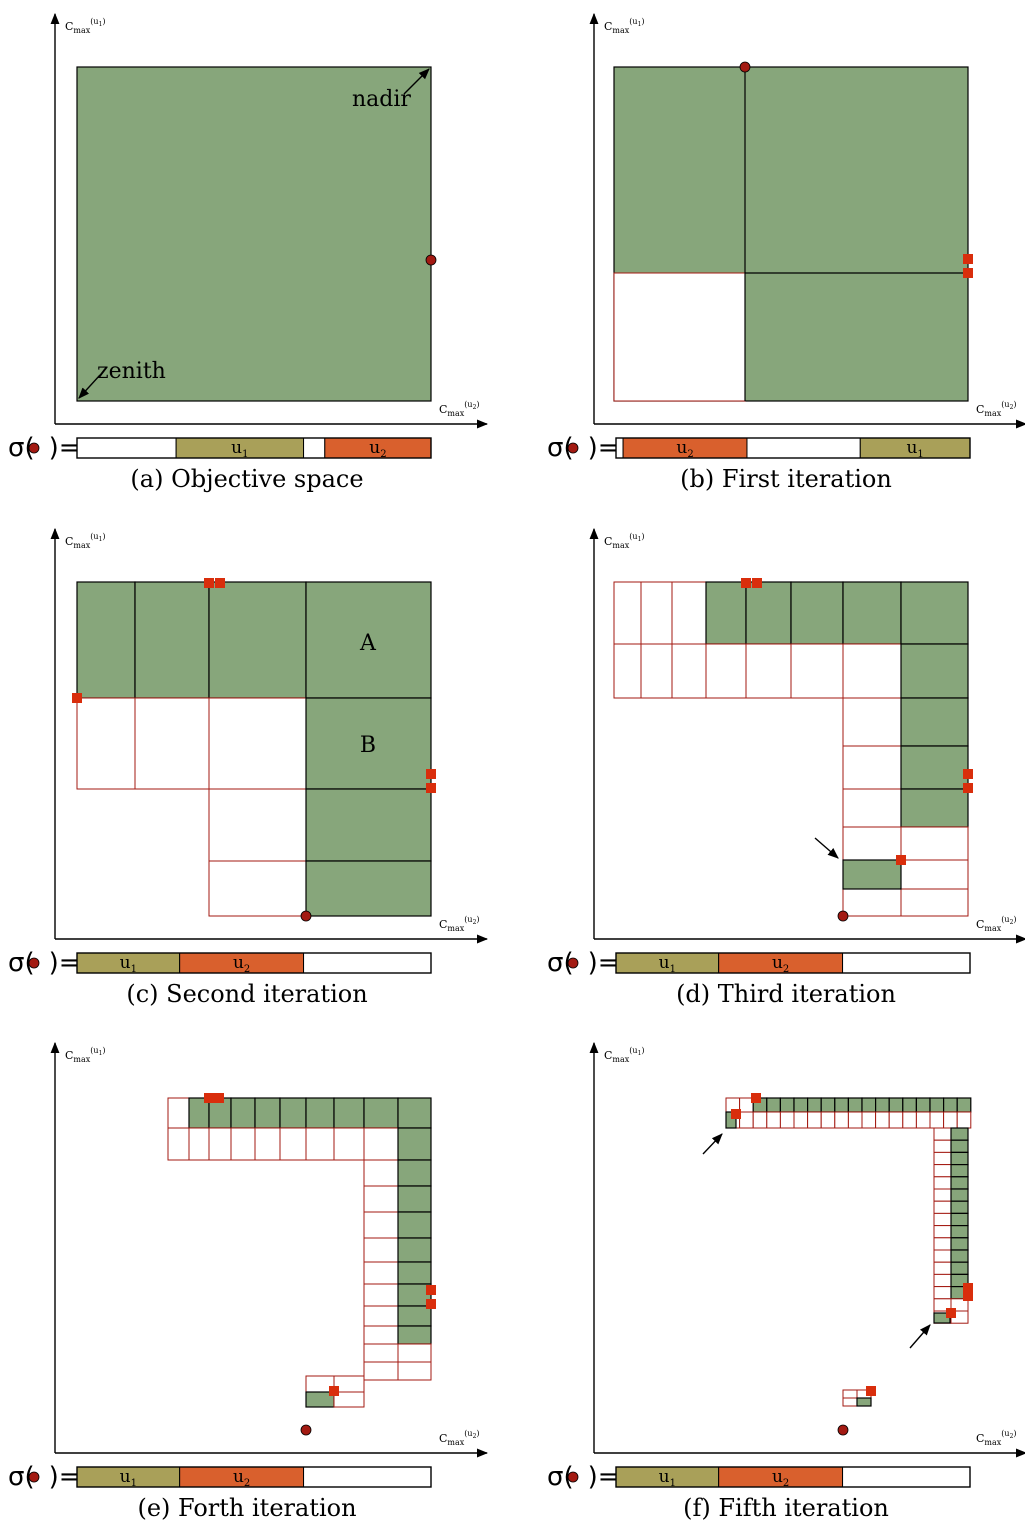 The width and height of the screenshot is (1025, 1525). I want to click on y-axis-label: Cmax(u1), so click(85, 1055).